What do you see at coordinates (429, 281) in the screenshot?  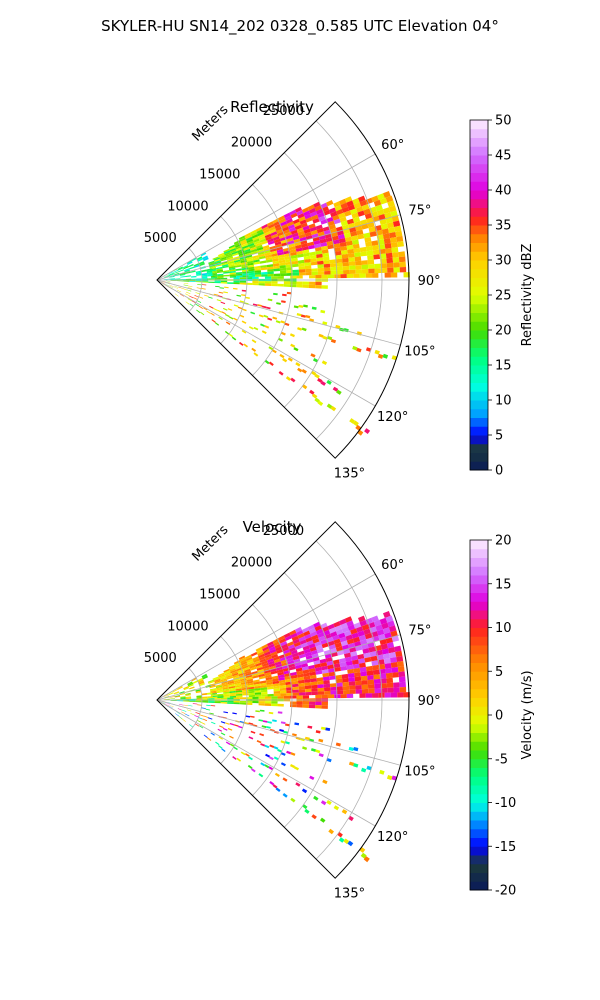 I see `azimuth-tick-label: 90°` at bounding box center [429, 281].